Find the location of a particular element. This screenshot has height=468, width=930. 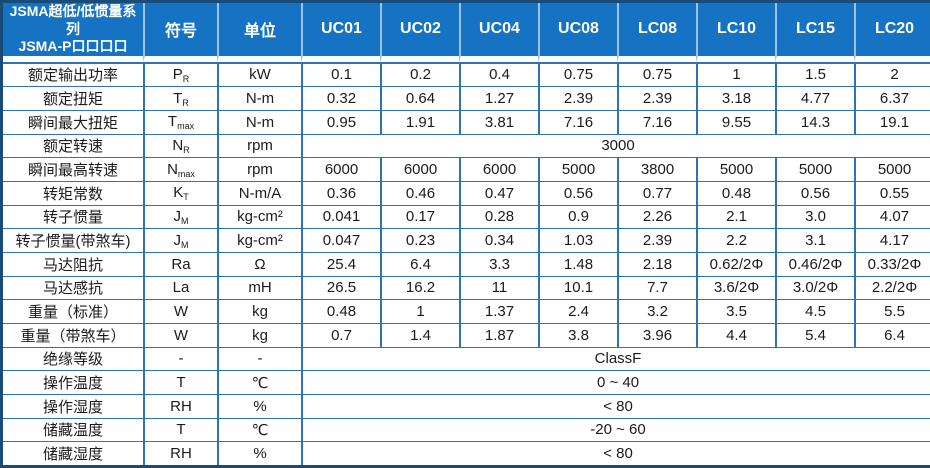

cell-value: 1.03 is located at coordinates (577, 241).